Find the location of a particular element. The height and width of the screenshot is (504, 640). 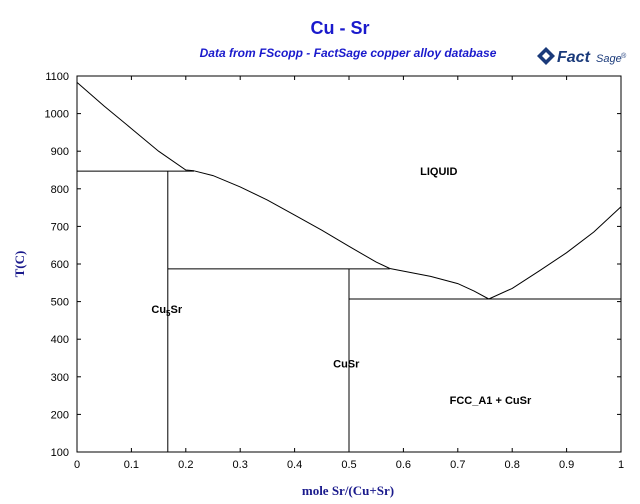

x-axis-label: mole Sr/(Cu+Sr) is located at coordinates (348, 490).